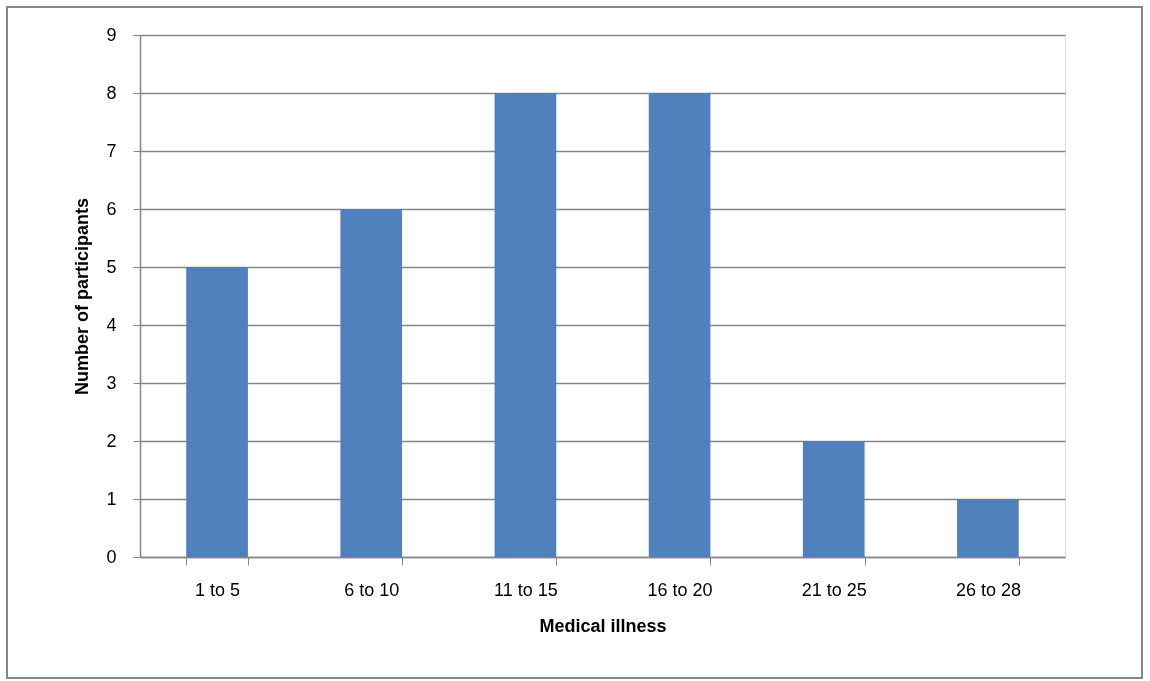 This screenshot has width=1150, height=681. Describe the element at coordinates (111, 556) in the screenshot. I see `y-tick-label: 0` at that location.